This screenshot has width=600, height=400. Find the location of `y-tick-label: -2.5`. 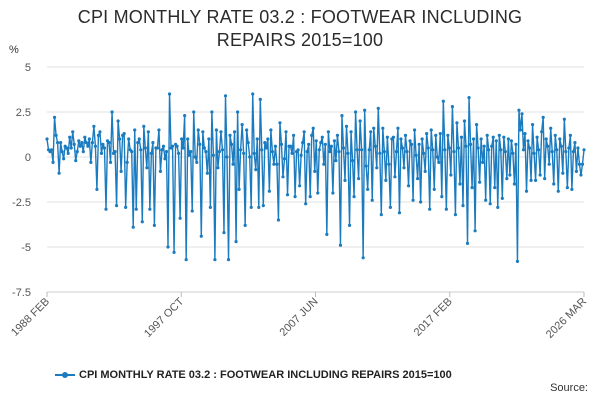

y-tick-label: -2.5 is located at coordinates (21, 203).